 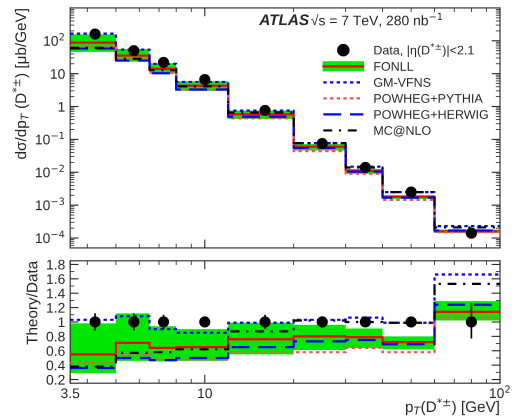 I want to click on x-axis-title: p$_{T}$(D$^{*±}$) [GeV], so click(x=452, y=407).